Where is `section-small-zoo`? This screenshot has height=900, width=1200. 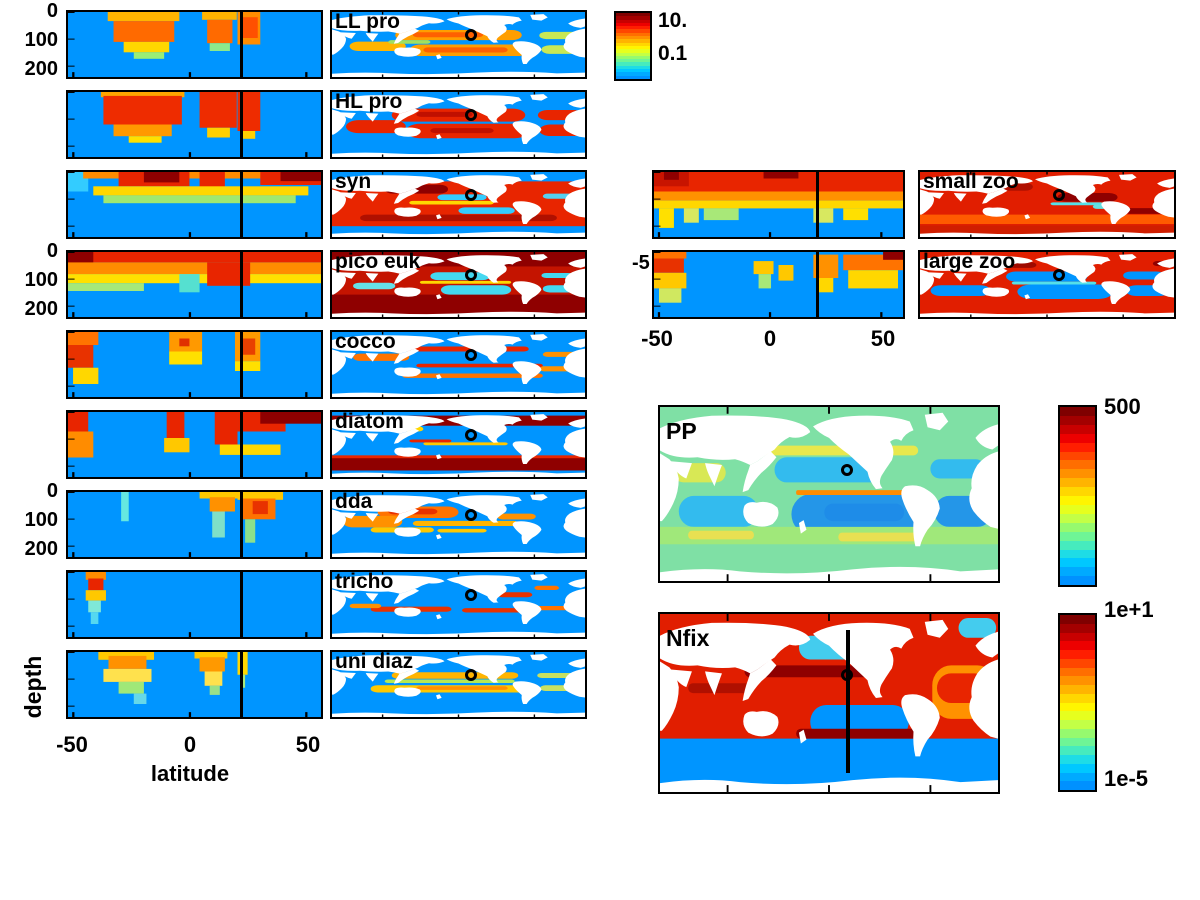 section-small-zoo is located at coordinates (778, 204).